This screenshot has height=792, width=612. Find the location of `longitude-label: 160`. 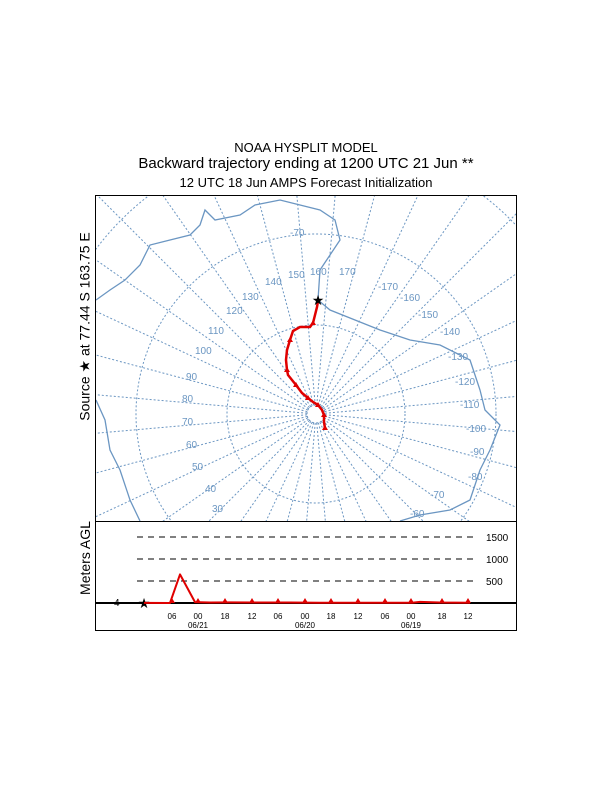

longitude-label: 160 is located at coordinates (318, 272).